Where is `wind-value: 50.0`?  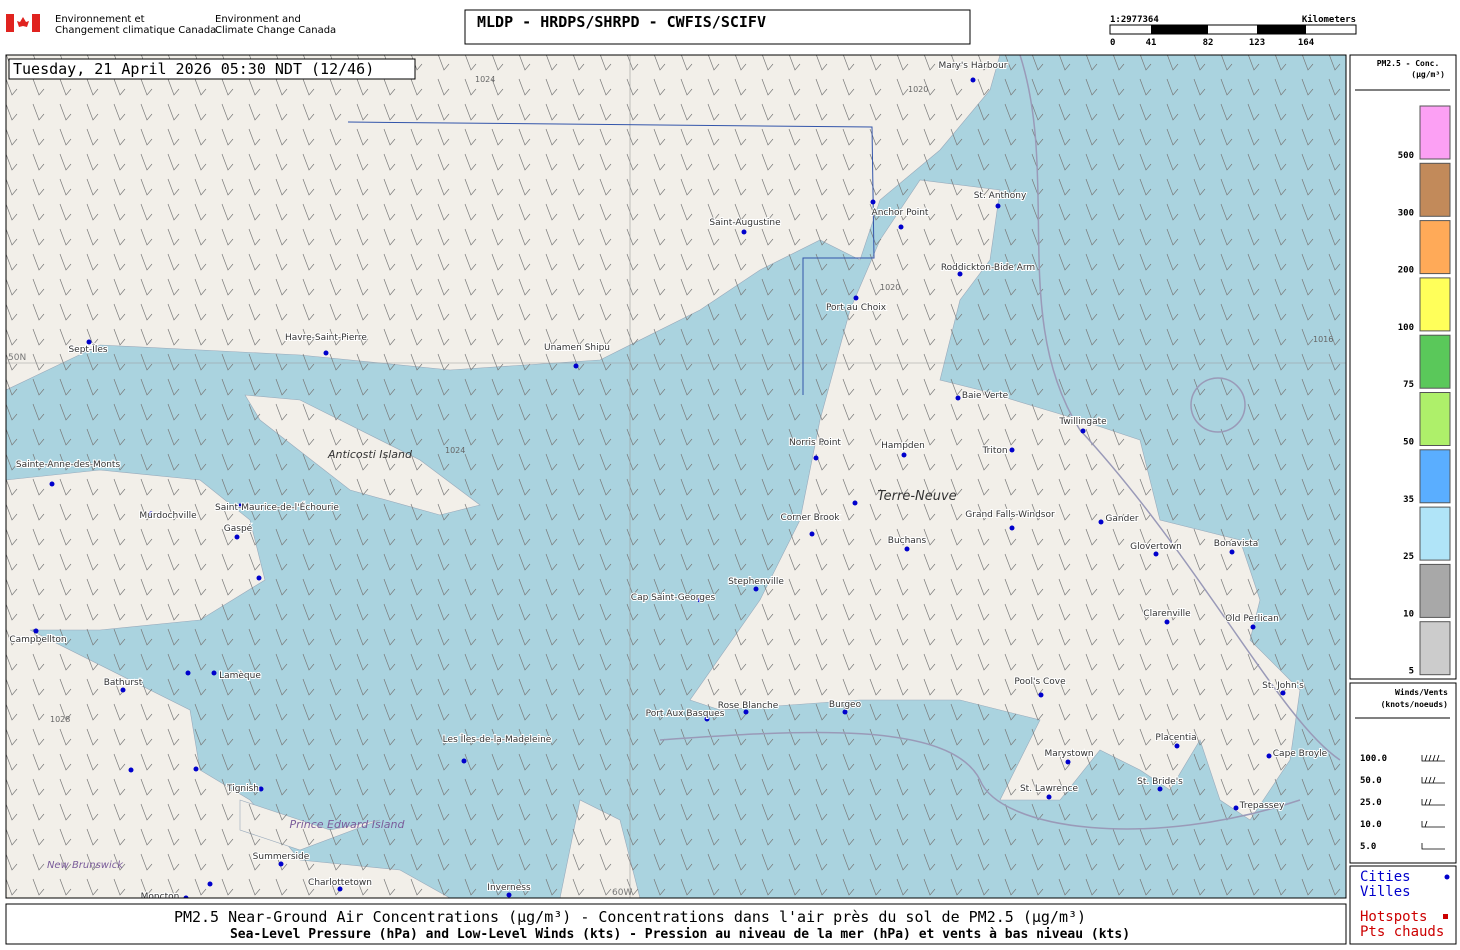 wind-value: 50.0 is located at coordinates (1371, 781).